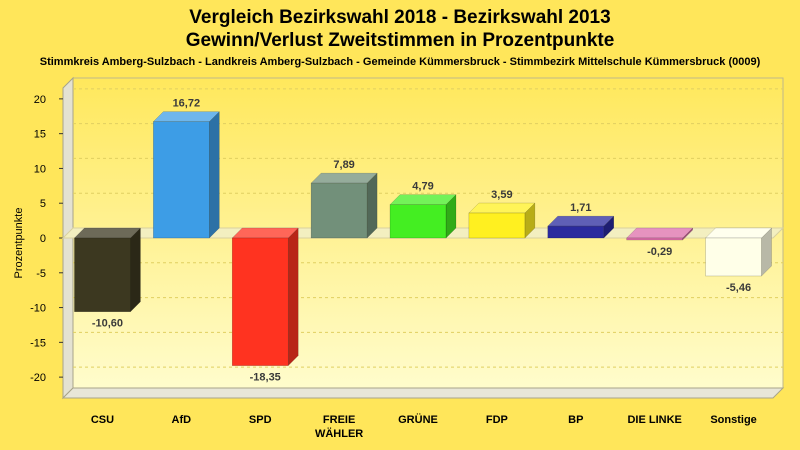  Describe the element at coordinates (41, 274) in the screenshot. I see `y-tick-label: -5` at that location.